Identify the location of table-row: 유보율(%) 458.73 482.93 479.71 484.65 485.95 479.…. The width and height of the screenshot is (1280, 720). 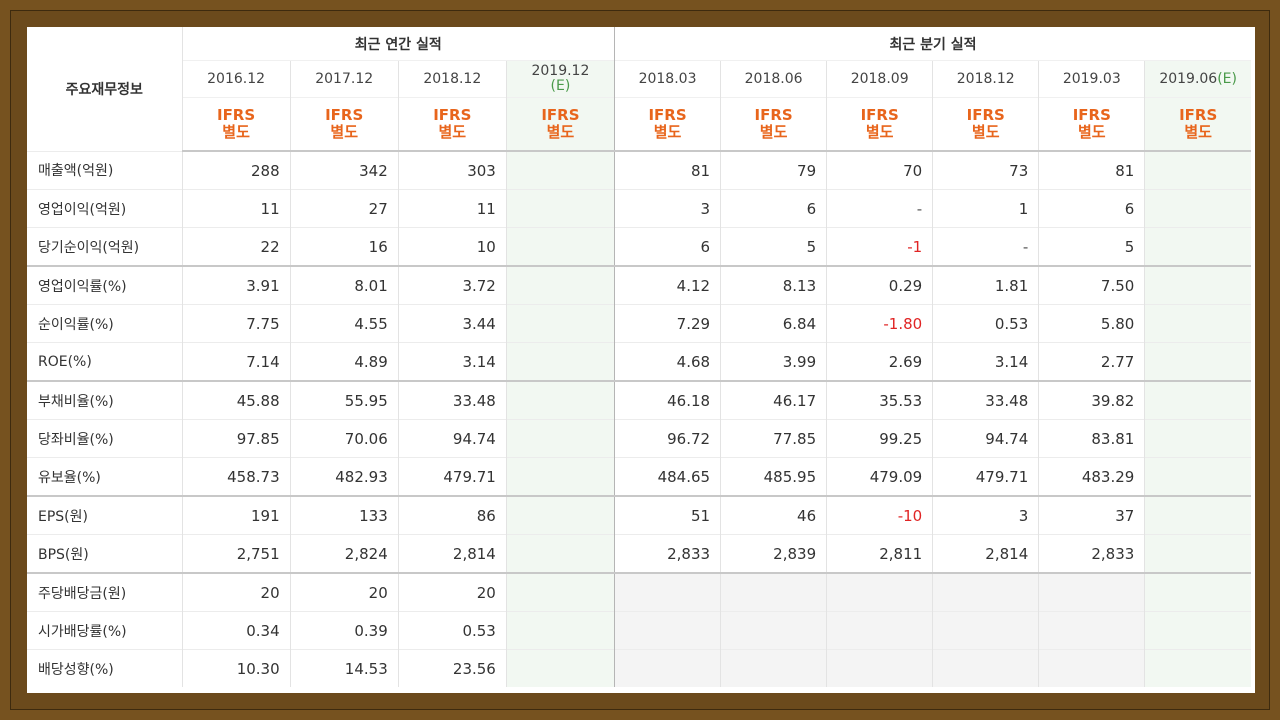
(639, 476).